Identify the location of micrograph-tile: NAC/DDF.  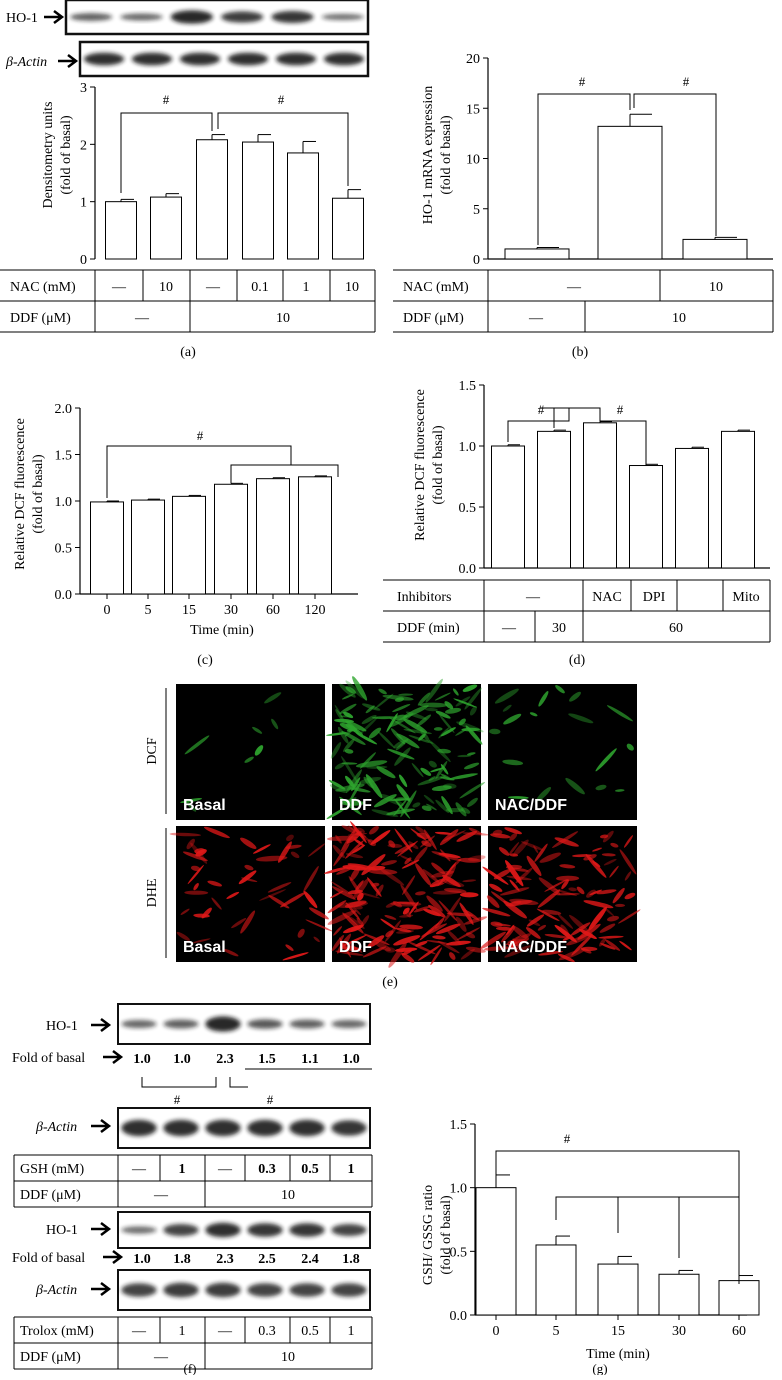
(560, 894).